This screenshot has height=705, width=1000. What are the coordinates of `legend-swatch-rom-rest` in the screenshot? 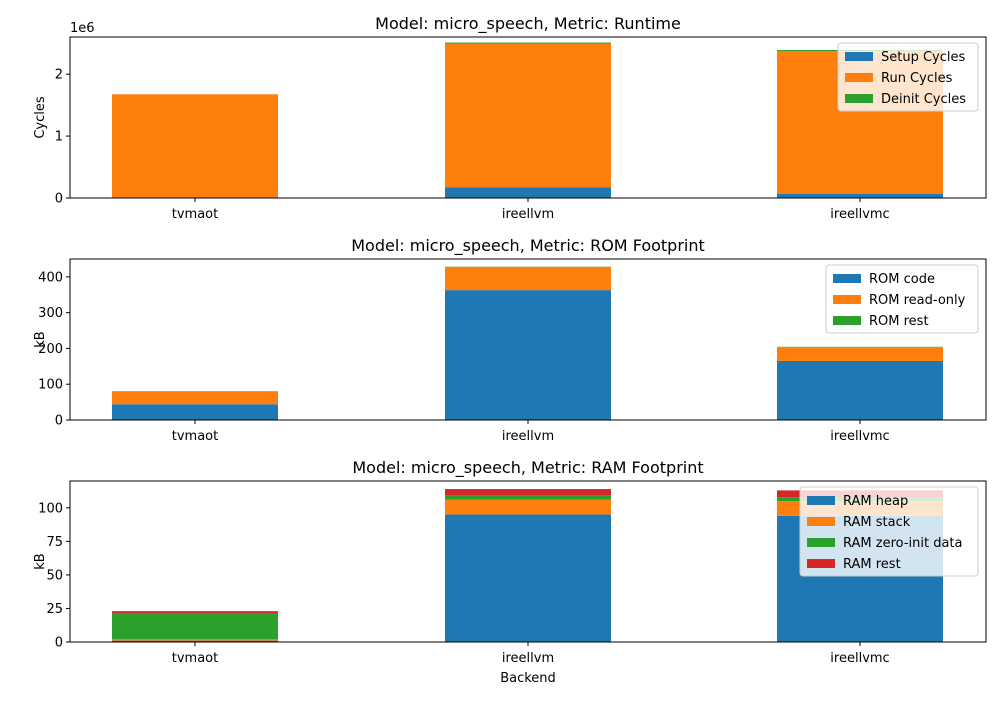 It's located at (847, 320).